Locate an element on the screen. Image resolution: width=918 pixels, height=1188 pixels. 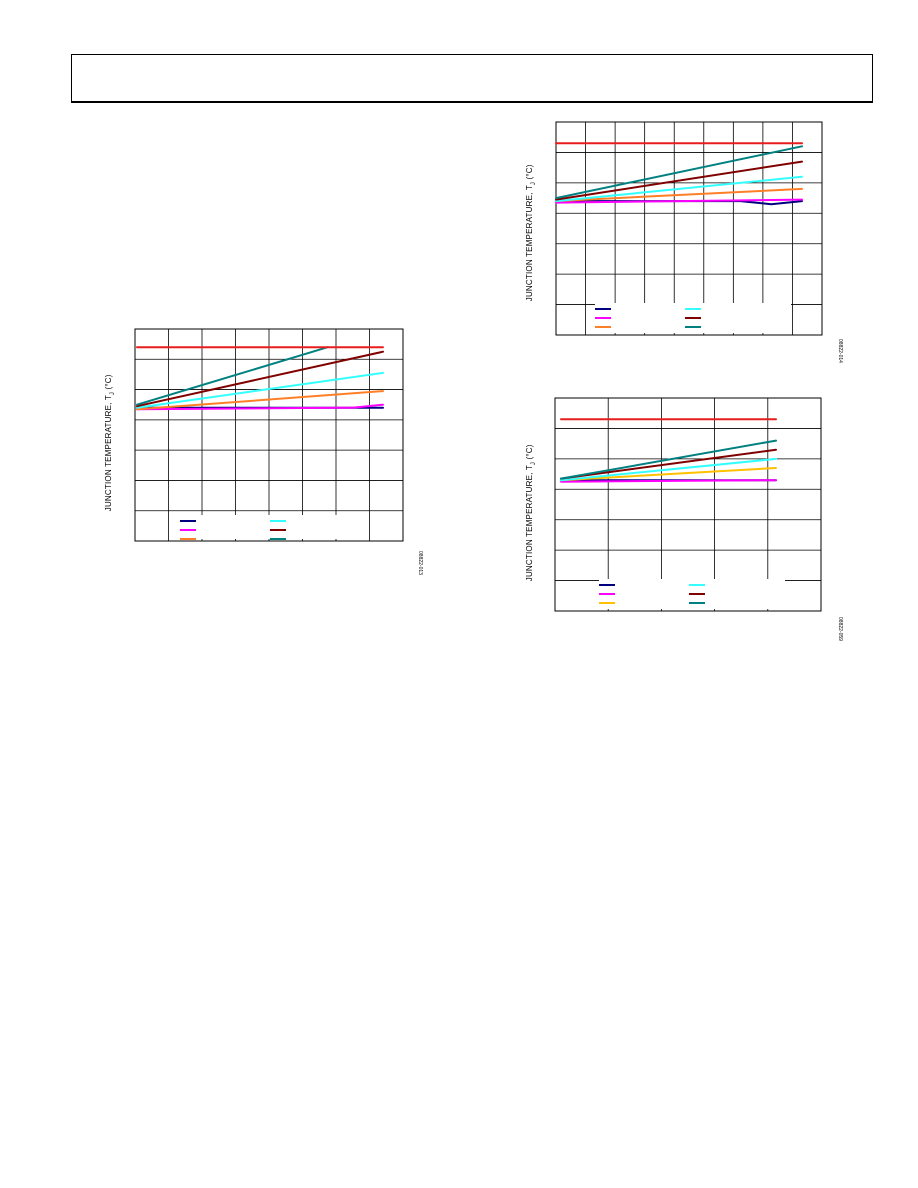
chart-2-plot is located at coordinates (689, 228).